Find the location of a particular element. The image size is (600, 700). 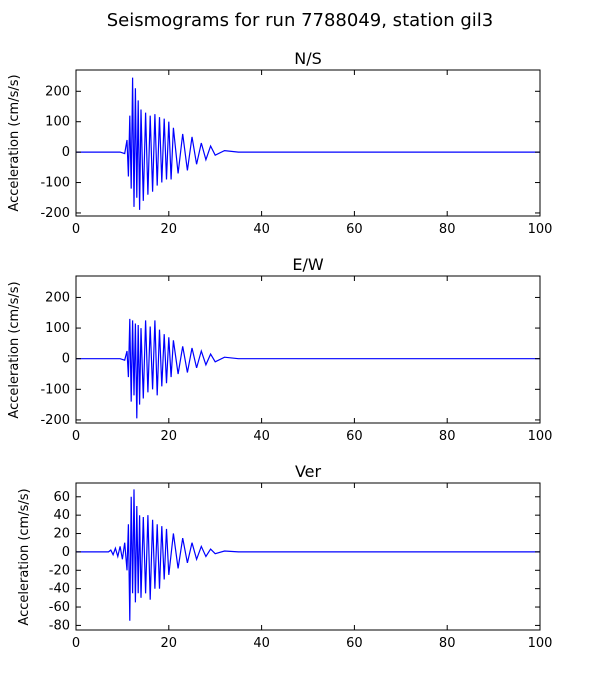

panel-title: E/W is located at coordinates (308, 264).